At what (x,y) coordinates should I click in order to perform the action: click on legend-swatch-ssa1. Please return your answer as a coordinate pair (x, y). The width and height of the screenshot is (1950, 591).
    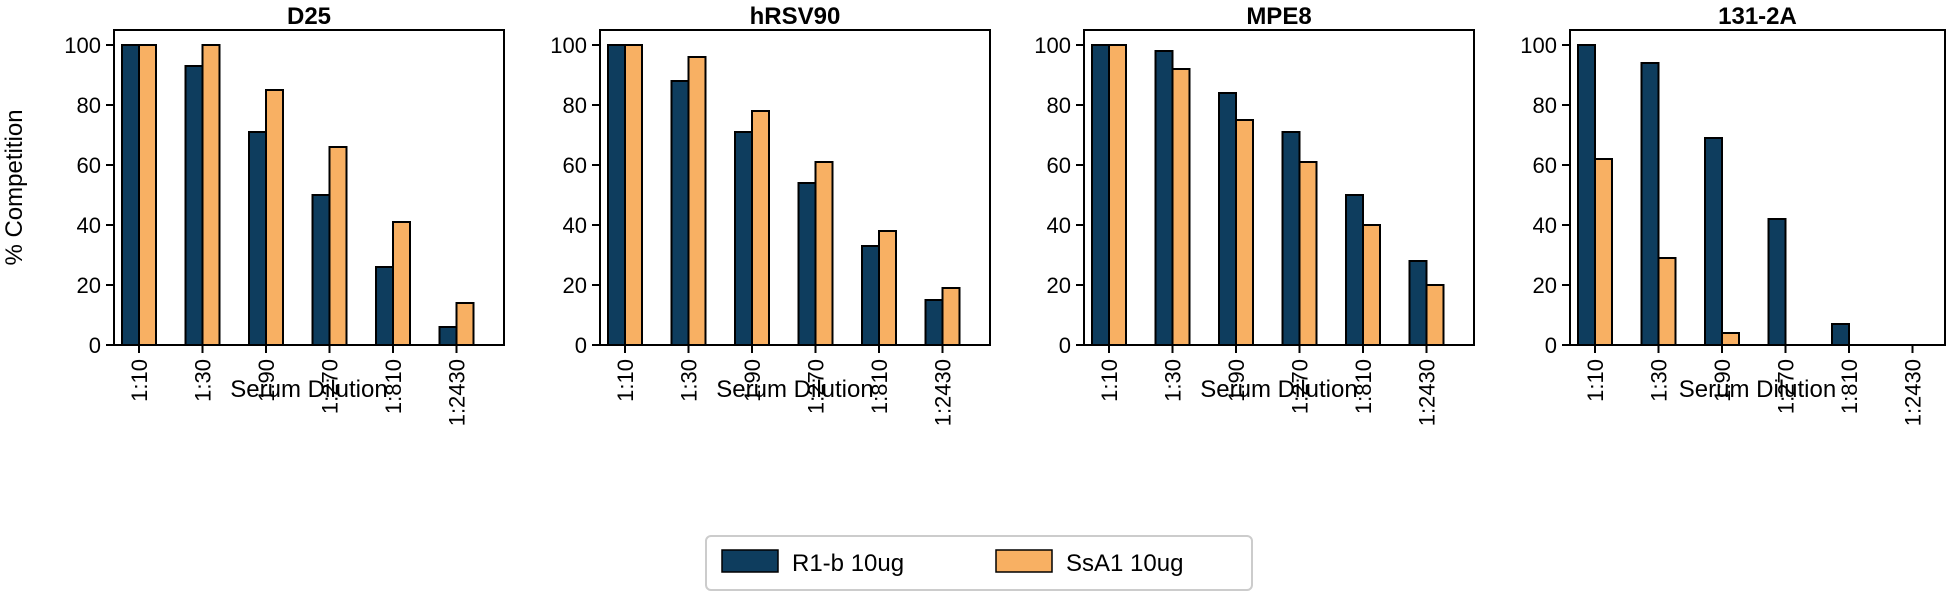
    Looking at the image, I should click on (1024, 561).